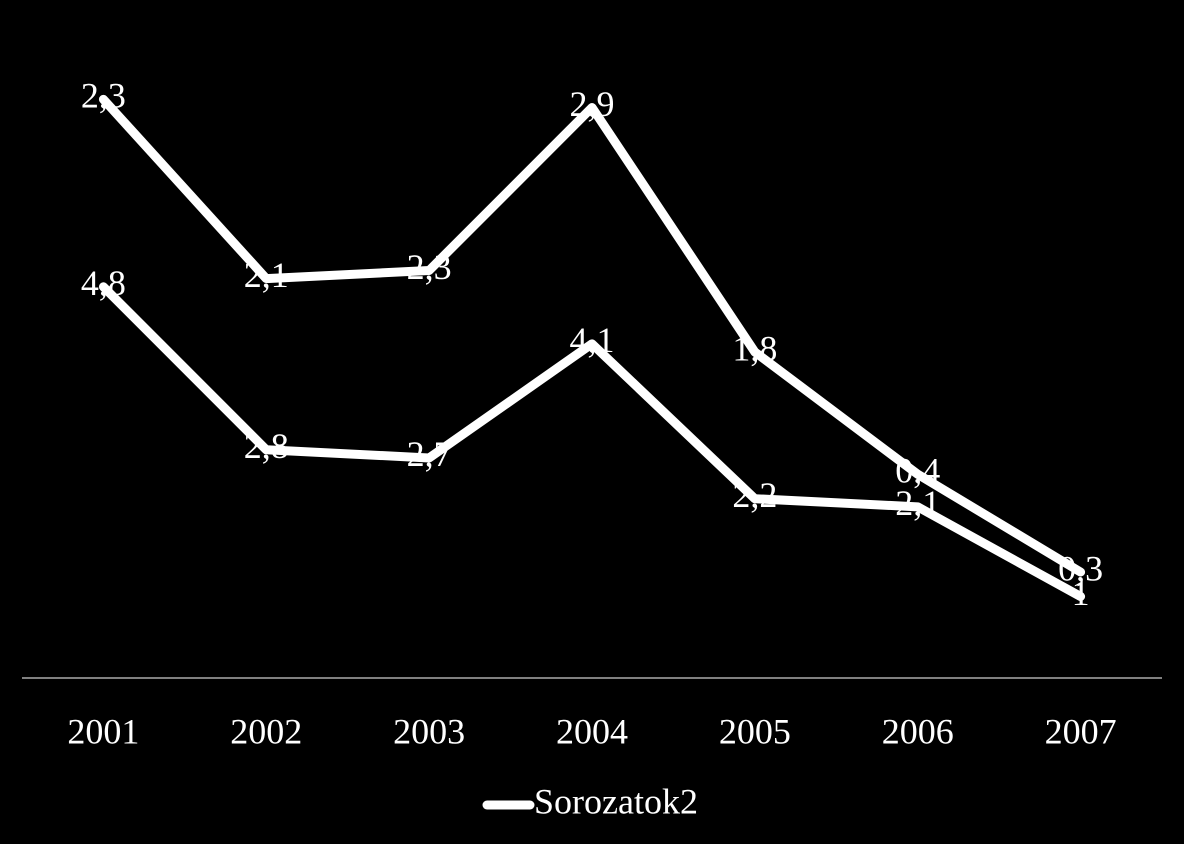  Describe the element at coordinates (103, 283) in the screenshot. I see `data-label: 4,8` at that location.